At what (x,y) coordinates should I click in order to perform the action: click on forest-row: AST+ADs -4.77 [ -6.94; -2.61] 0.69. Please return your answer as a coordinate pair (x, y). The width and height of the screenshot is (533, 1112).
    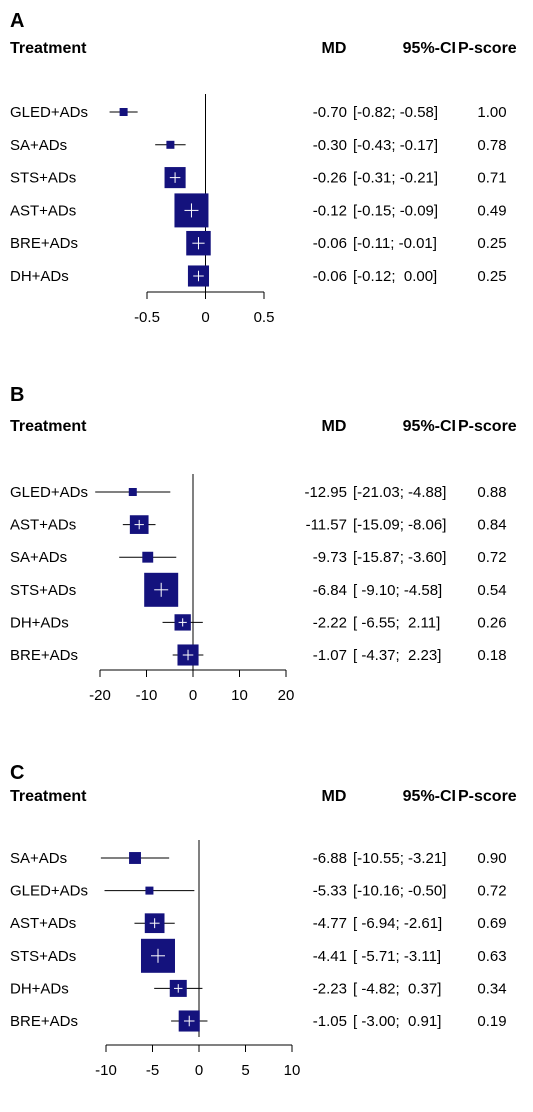
    Looking at the image, I should click on (258, 923).